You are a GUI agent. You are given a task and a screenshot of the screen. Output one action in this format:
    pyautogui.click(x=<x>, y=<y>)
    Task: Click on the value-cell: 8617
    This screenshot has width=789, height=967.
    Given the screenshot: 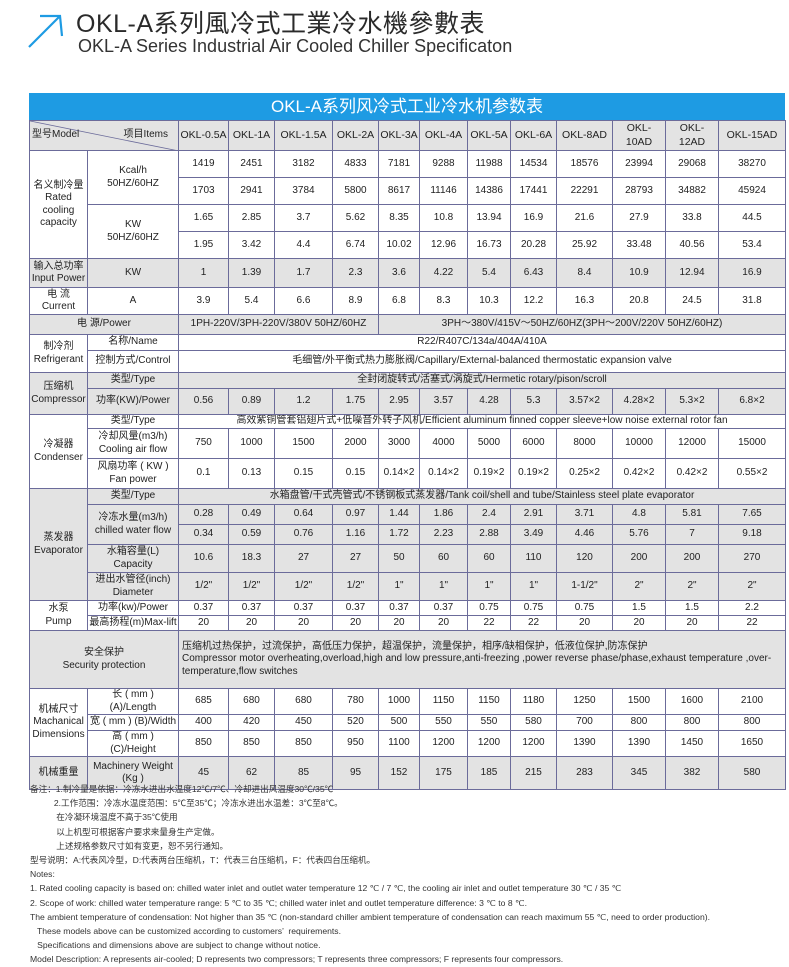 What is the action you would take?
    pyautogui.click(x=399, y=191)
    